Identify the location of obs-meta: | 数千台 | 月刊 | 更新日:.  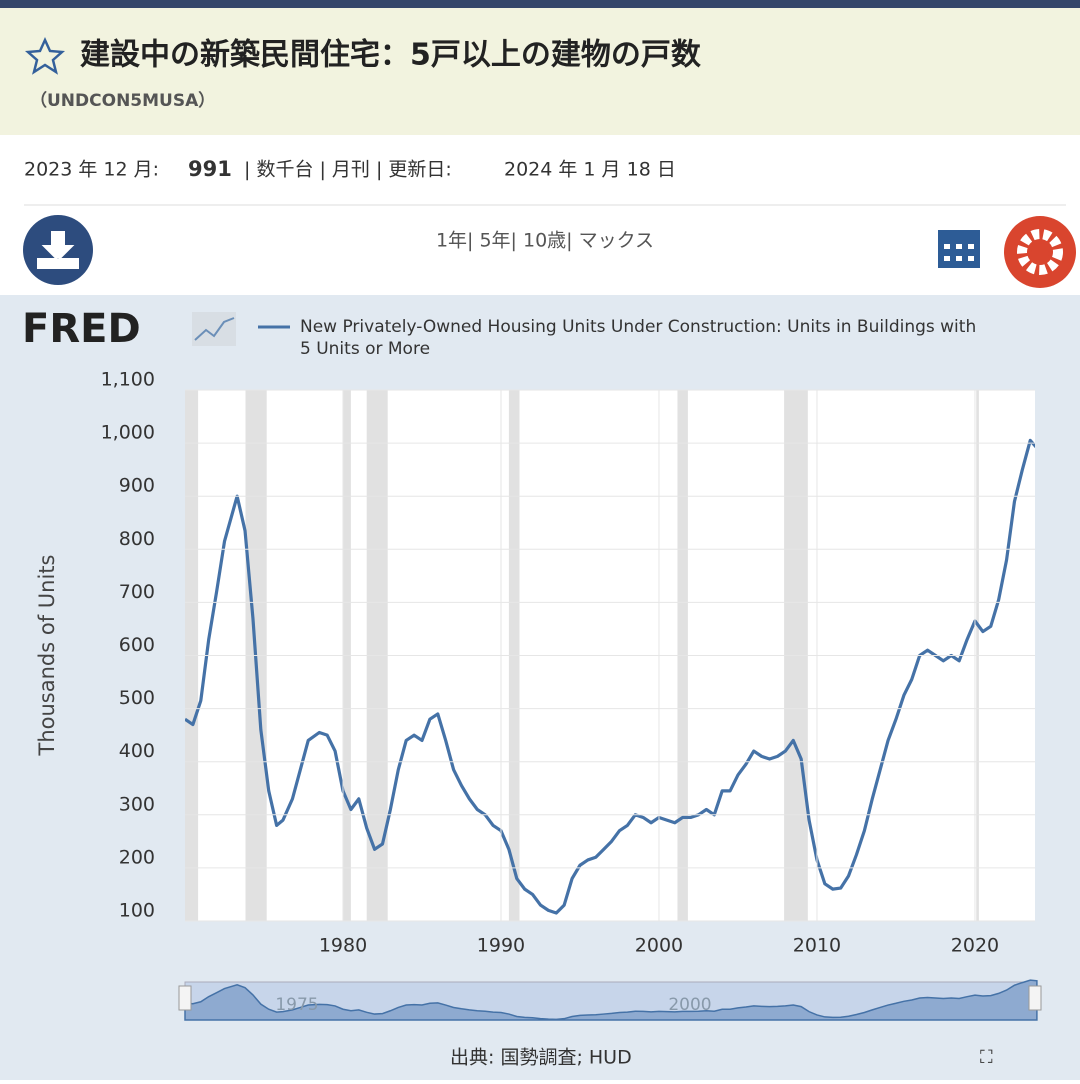
(348, 170).